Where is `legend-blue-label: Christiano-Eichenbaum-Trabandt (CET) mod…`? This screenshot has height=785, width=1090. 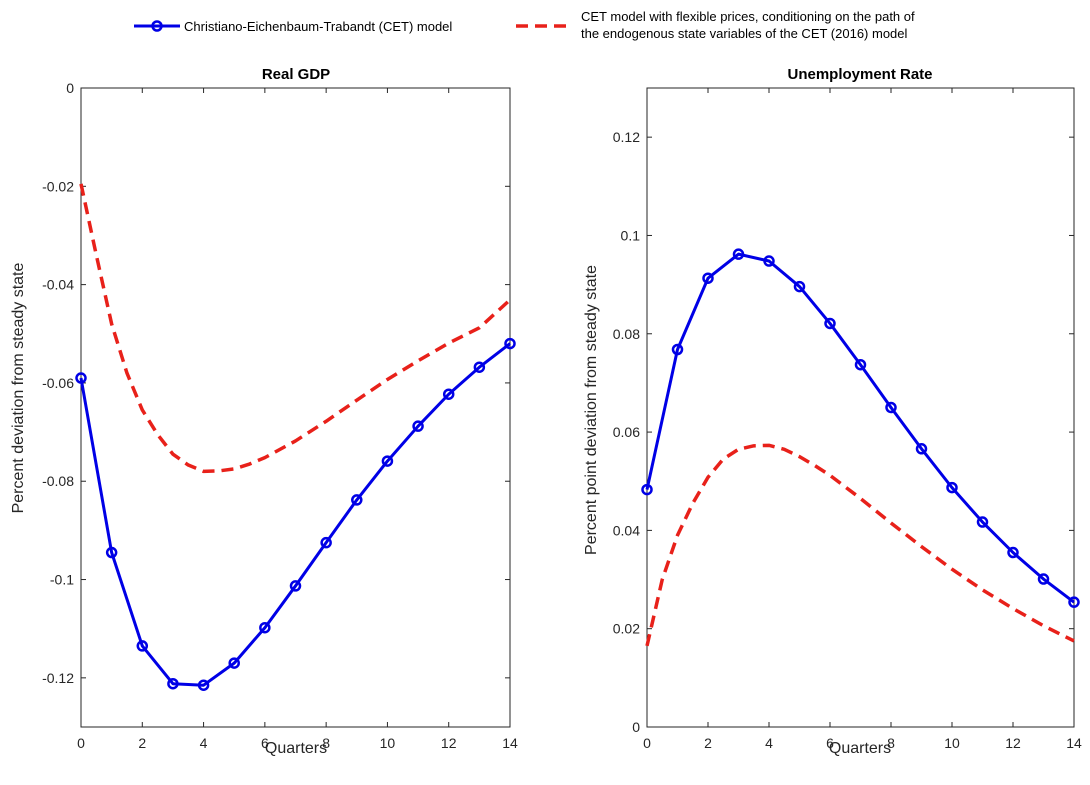
legend-blue-label: Christiano-Eichenbaum-Trabandt (CET) mod… is located at coordinates (318, 26).